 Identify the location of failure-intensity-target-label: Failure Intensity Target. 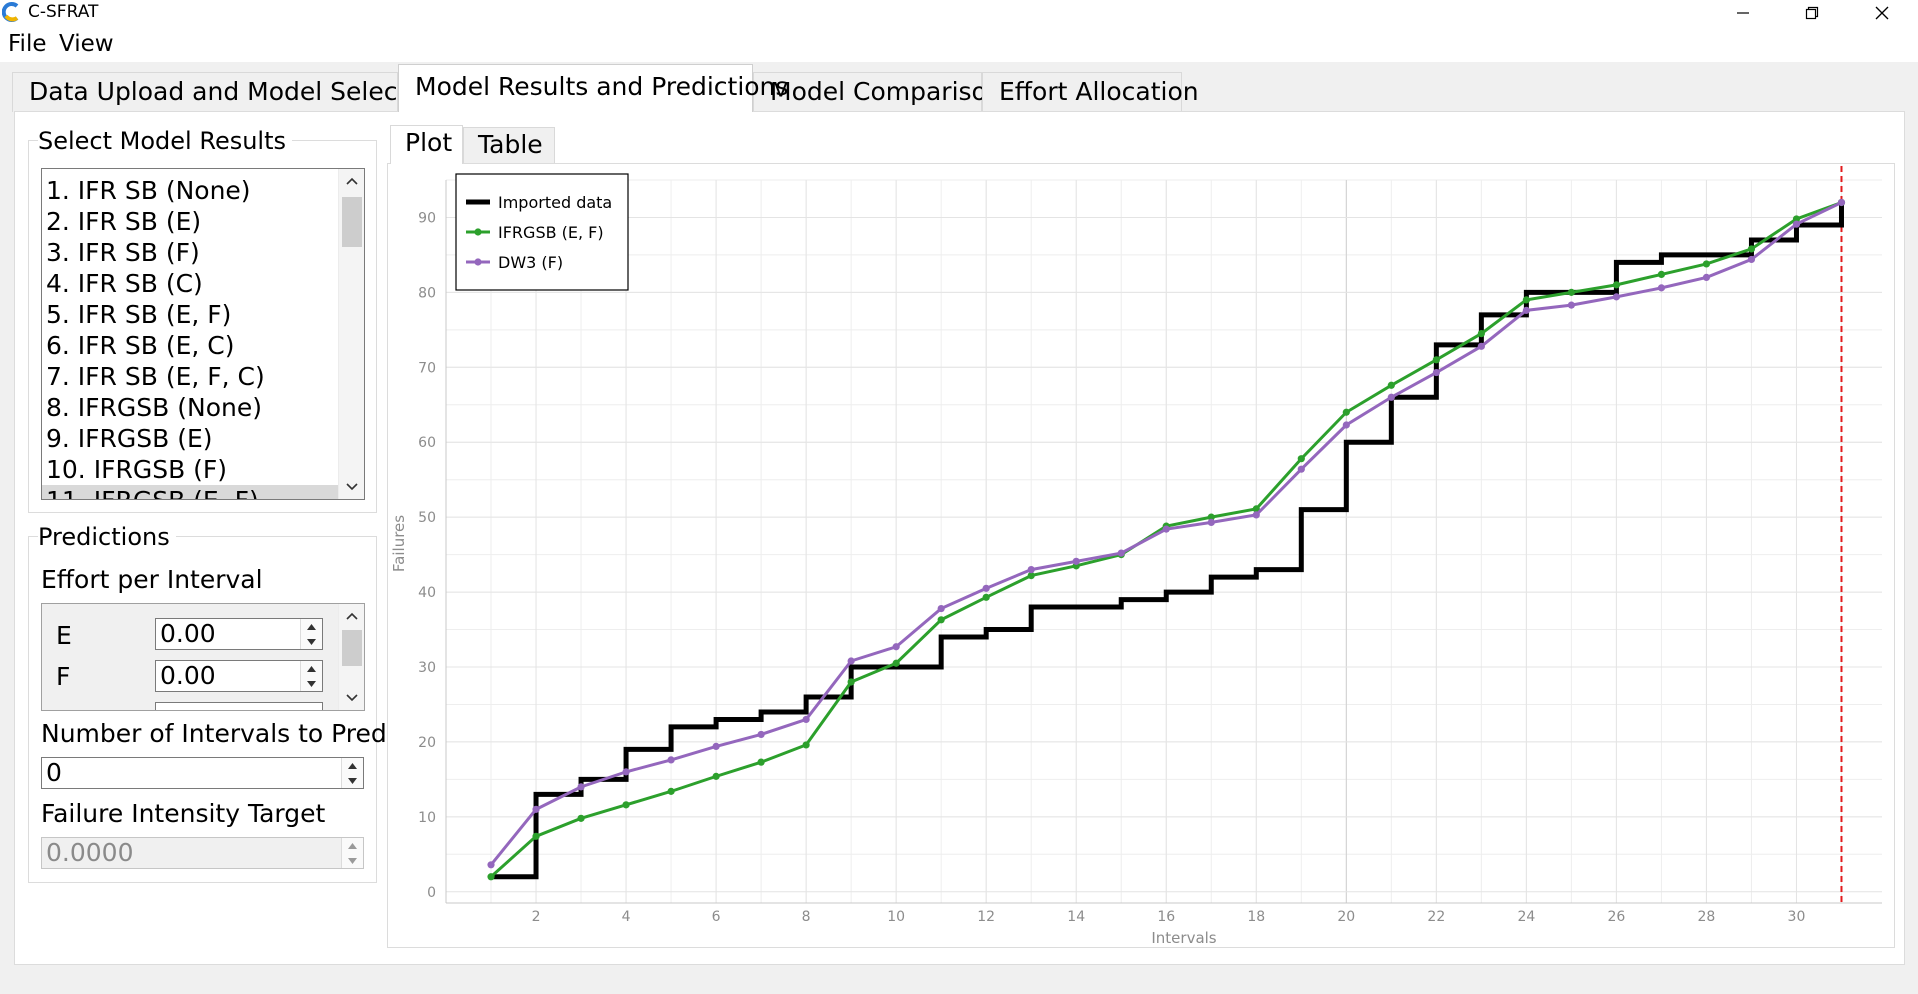
(183, 813).